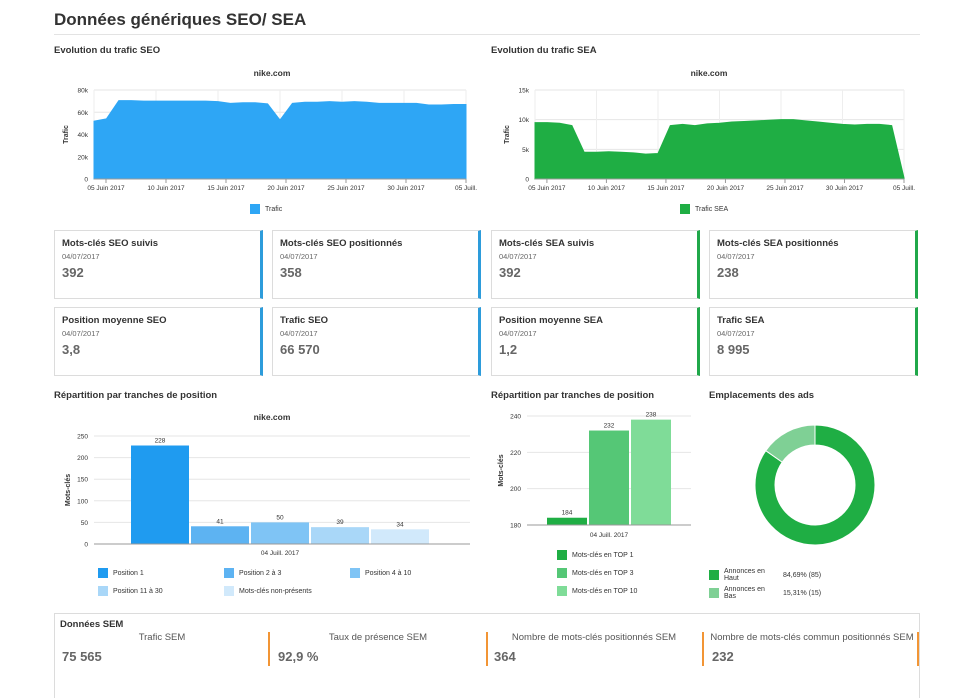 The width and height of the screenshot is (959, 698). Describe the element at coordinates (547, 243) in the screenshot. I see `kpi-title: Mots-clés SEA suivis` at that location.